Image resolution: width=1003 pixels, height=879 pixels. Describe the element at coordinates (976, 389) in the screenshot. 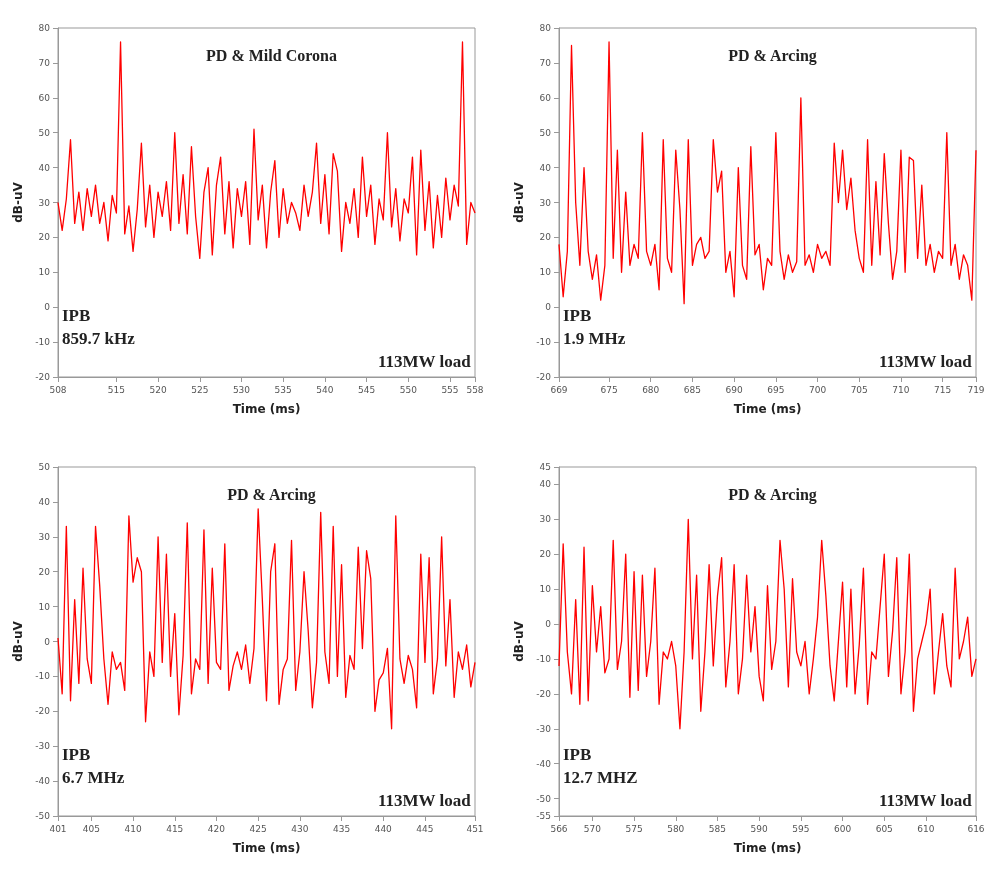

I see `x-tick-label: 719` at that location.